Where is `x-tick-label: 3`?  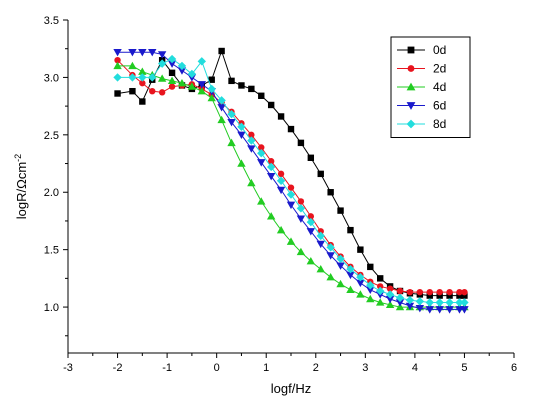
x-tick-label: 3 is located at coordinates (365, 368).